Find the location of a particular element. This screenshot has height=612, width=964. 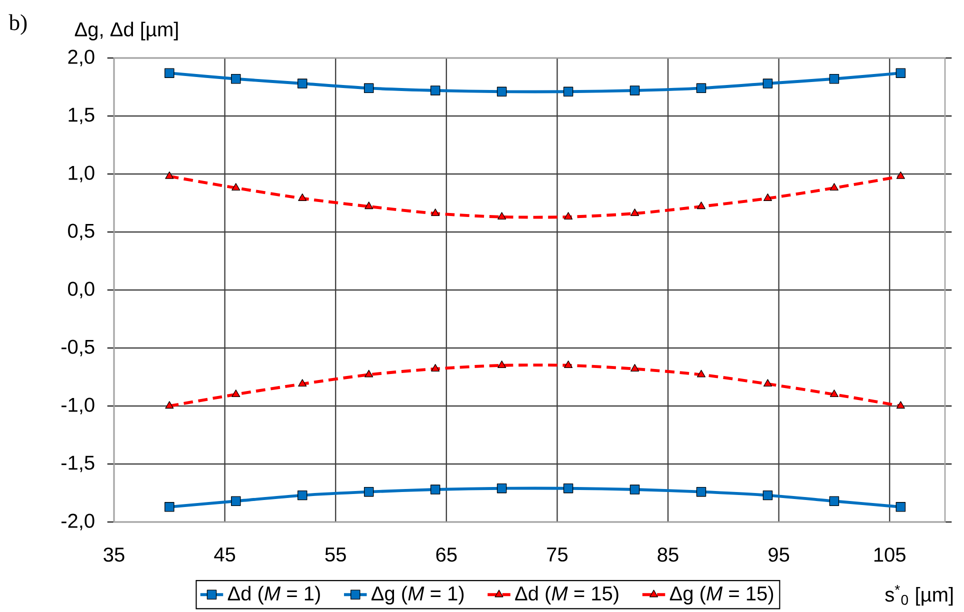

x-tick-label: 35 is located at coordinates (114, 555).